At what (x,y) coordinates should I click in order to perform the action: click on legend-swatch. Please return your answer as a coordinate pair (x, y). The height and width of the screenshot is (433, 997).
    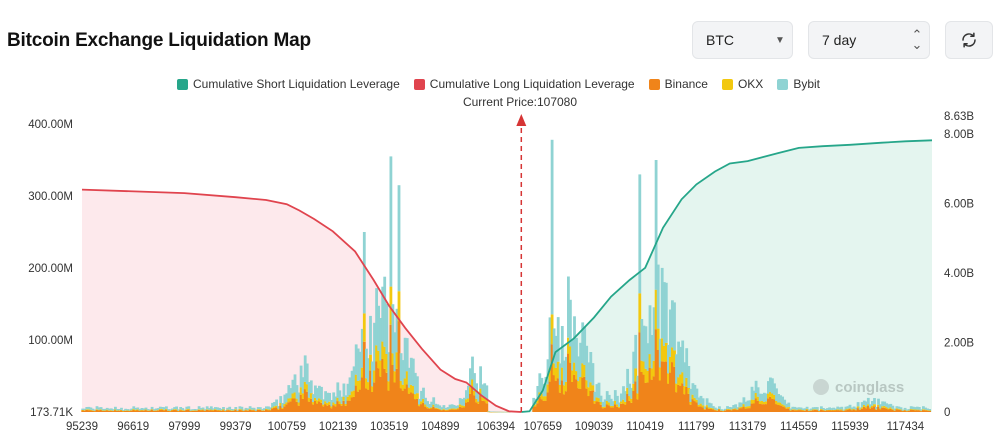
    Looking at the image, I should click on (783, 84).